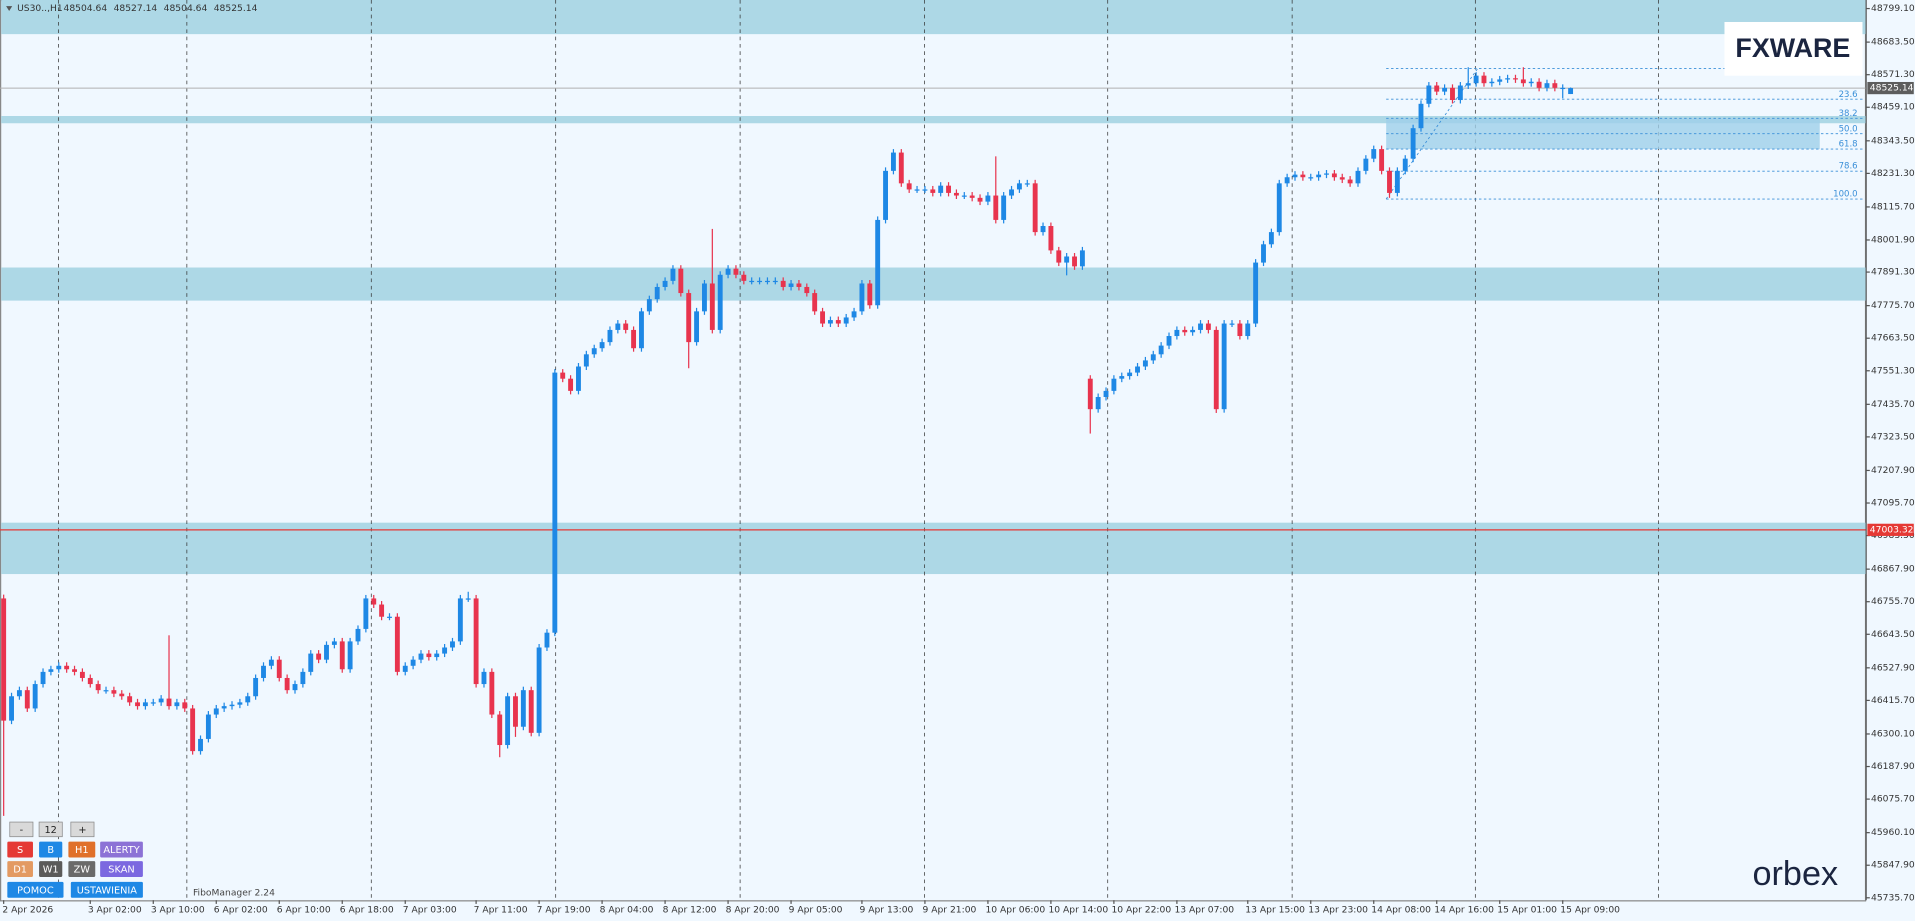  Describe the element at coordinates (1624, 133) in the screenshot. I see `fibo: 23.6 38.2 50.0 61.8 78.6 100.0` at that location.